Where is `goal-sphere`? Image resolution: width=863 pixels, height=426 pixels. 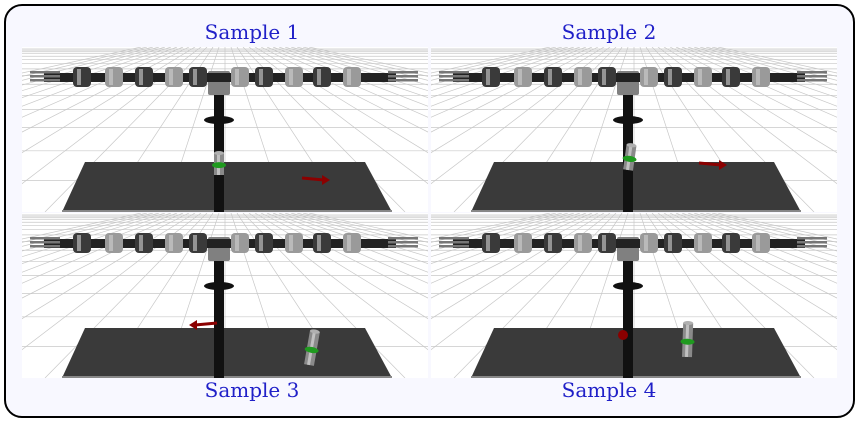
goal-sphere is located at coordinates (623, 335).